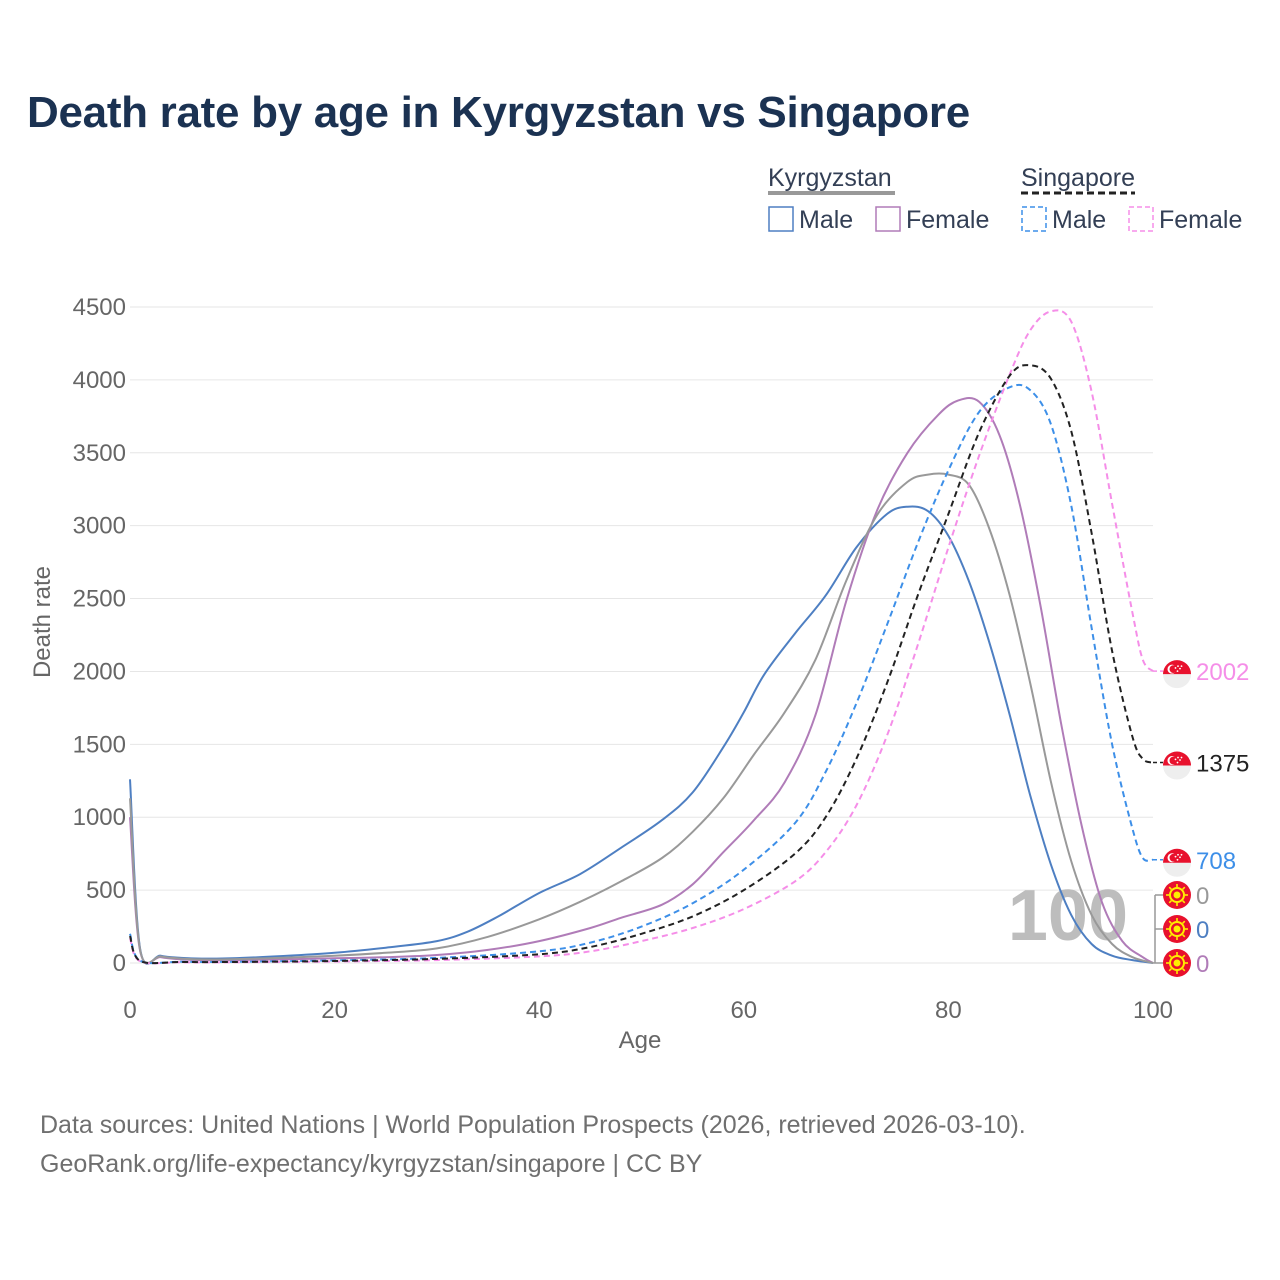 The width and height of the screenshot is (1280, 1280). What do you see at coordinates (1222, 764) in the screenshot?
I see `end-value-label: 1375` at bounding box center [1222, 764].